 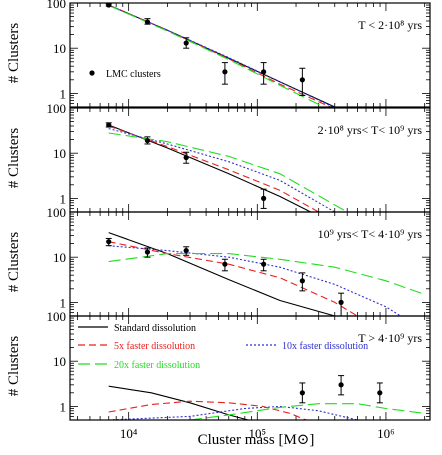 I want to click on panel-title: T > 4·10⁹ yrs, so click(x=390, y=338).